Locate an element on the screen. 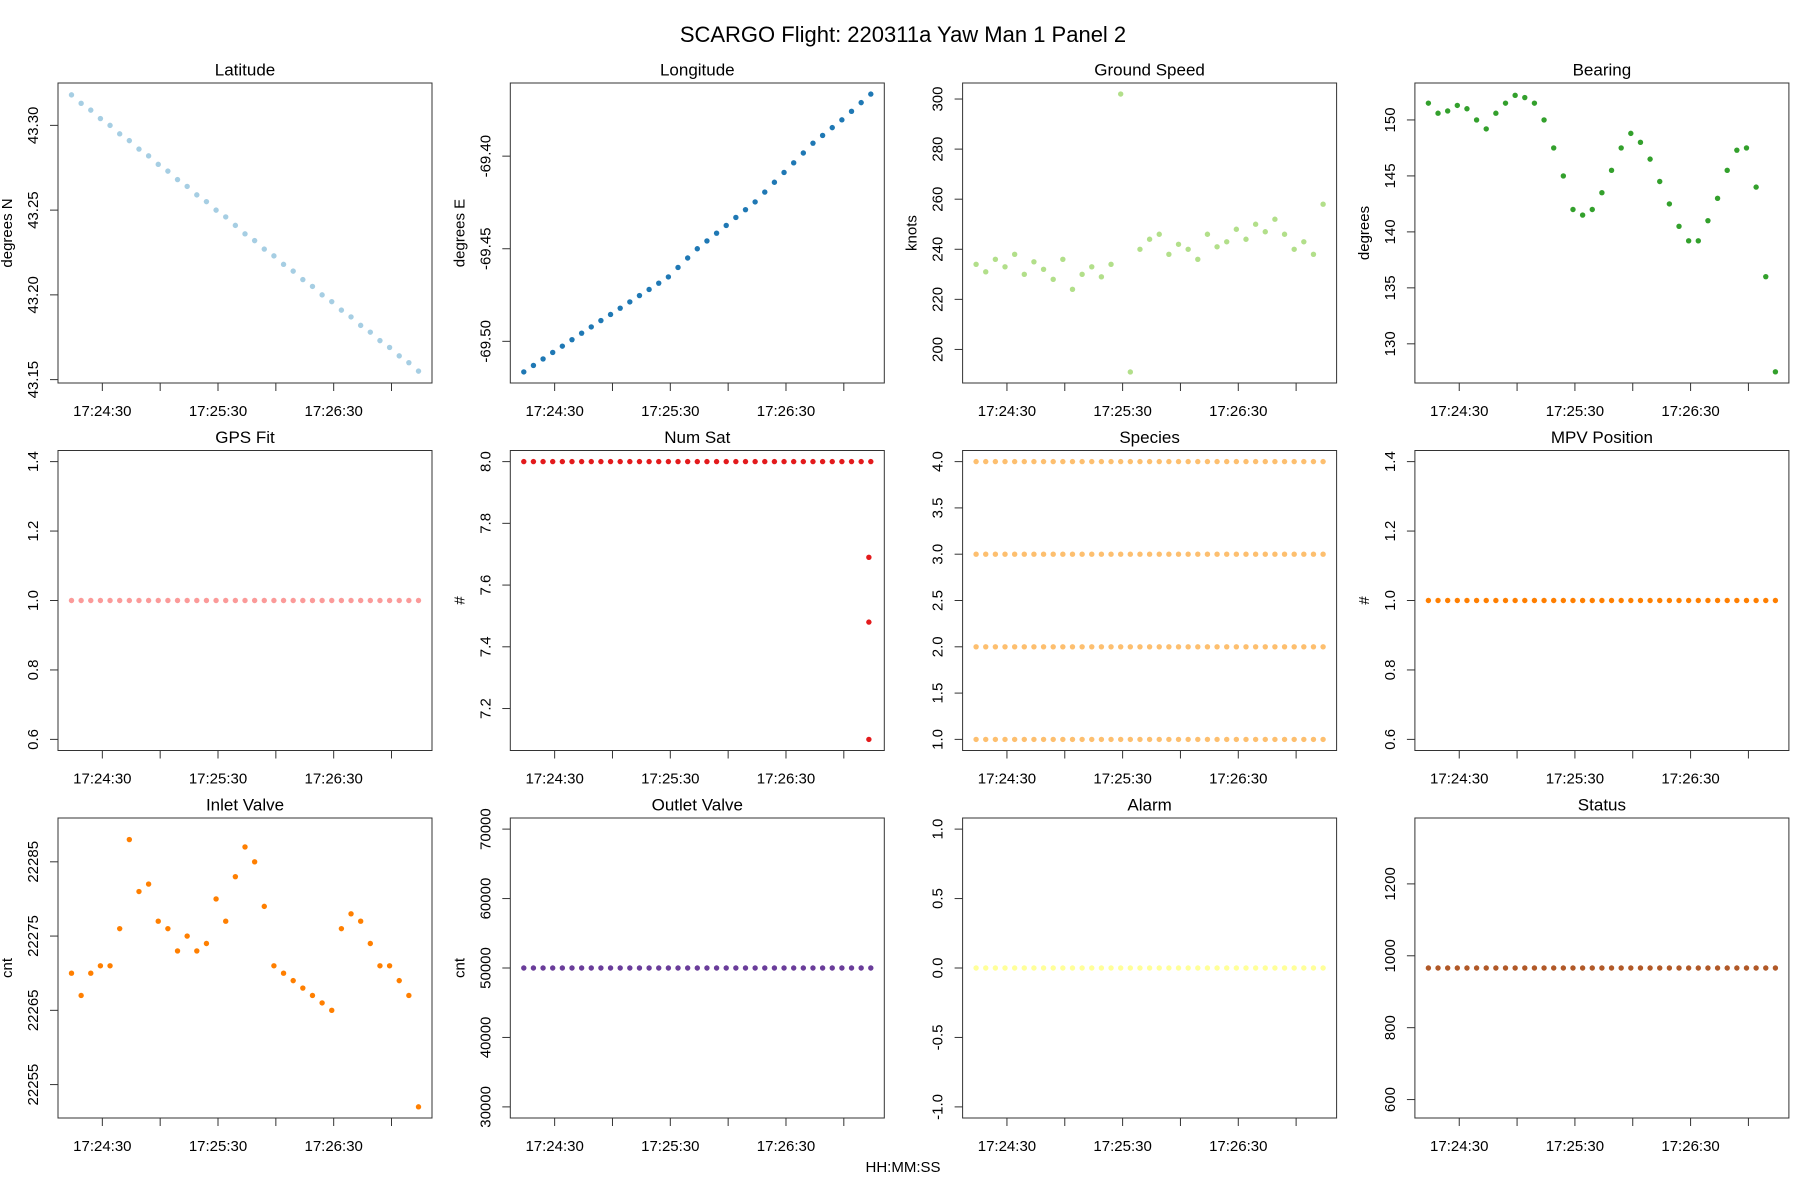  x-tick-label: 17:24:30 is located at coordinates (1459, 1146).